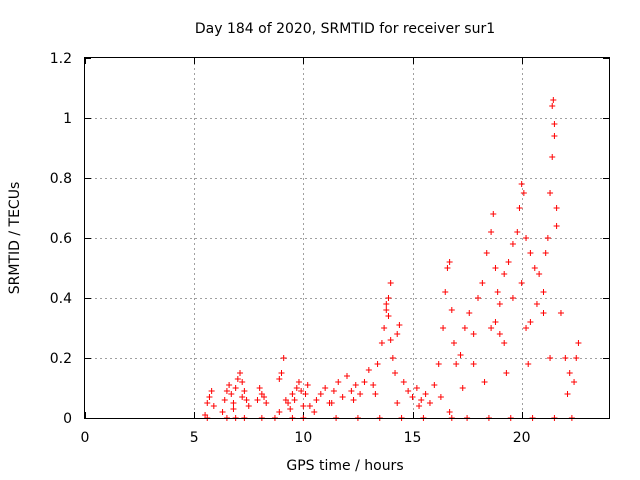 This screenshot has height=480, width=640. I want to click on x-axis-label: GPS time / hours, so click(344, 466).